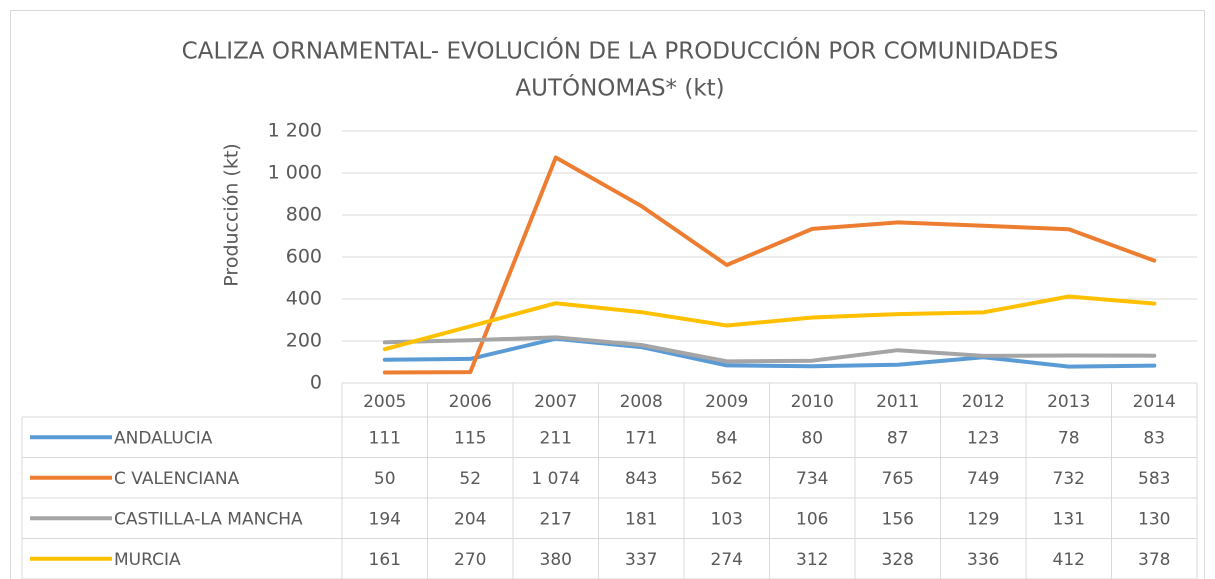 The image size is (1215, 579). Describe the element at coordinates (983, 438) in the screenshot. I see `table-cell: 123` at that location.